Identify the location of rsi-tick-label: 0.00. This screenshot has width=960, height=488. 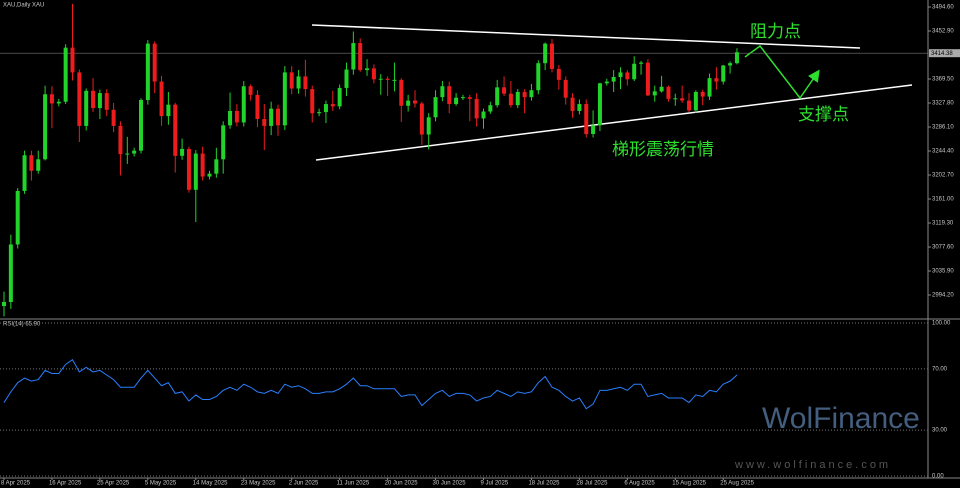
(938, 477).